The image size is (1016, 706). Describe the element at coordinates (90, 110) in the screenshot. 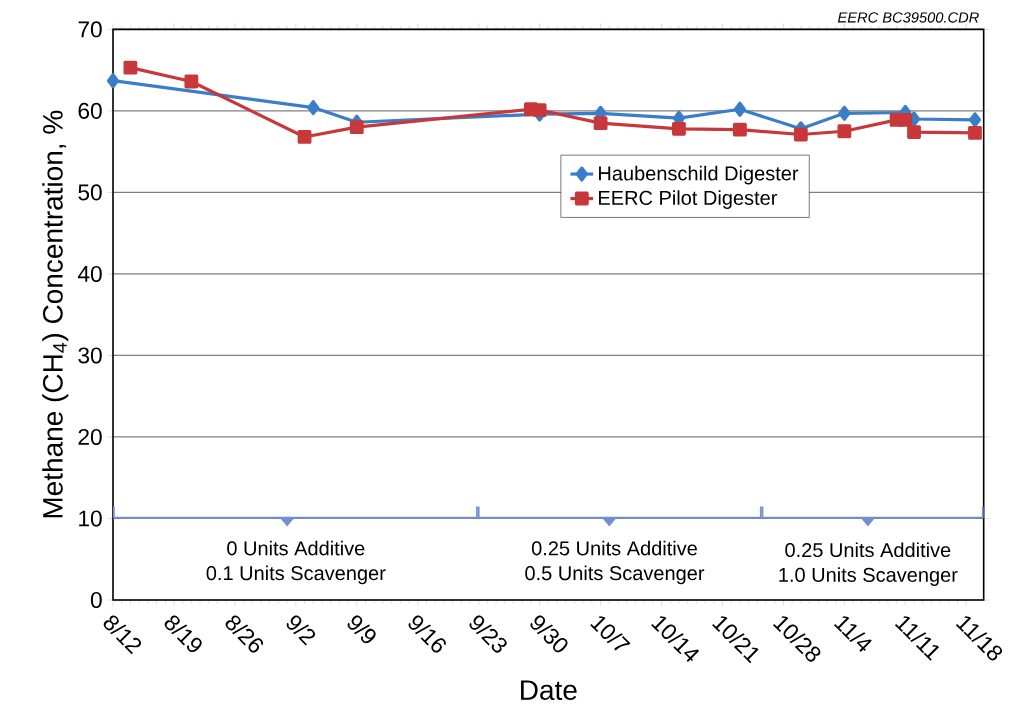

I see `y-tick-label: 60` at that location.